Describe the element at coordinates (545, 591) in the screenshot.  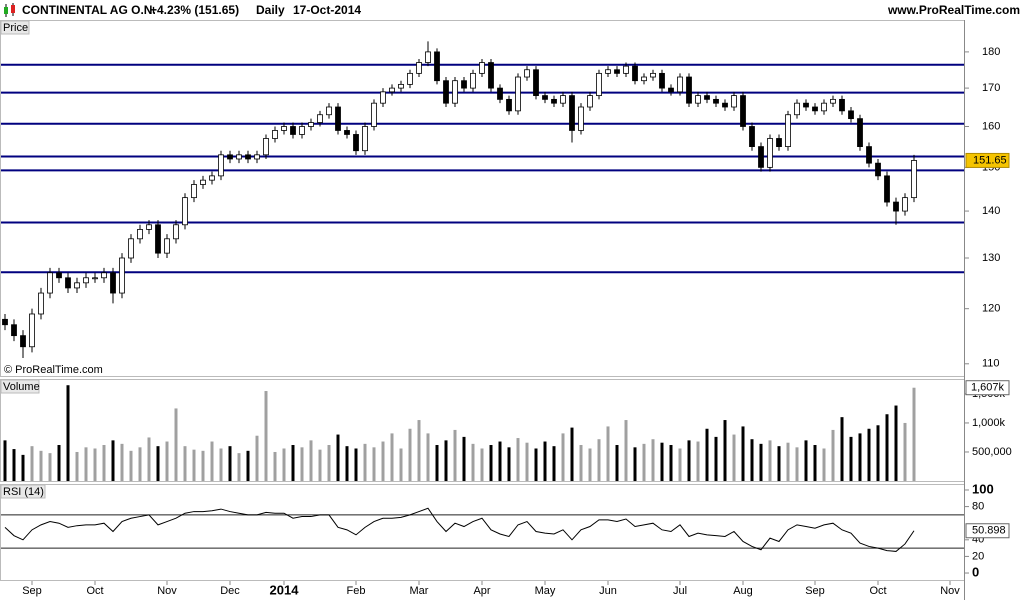
I see `x-tick-label: May` at that location.